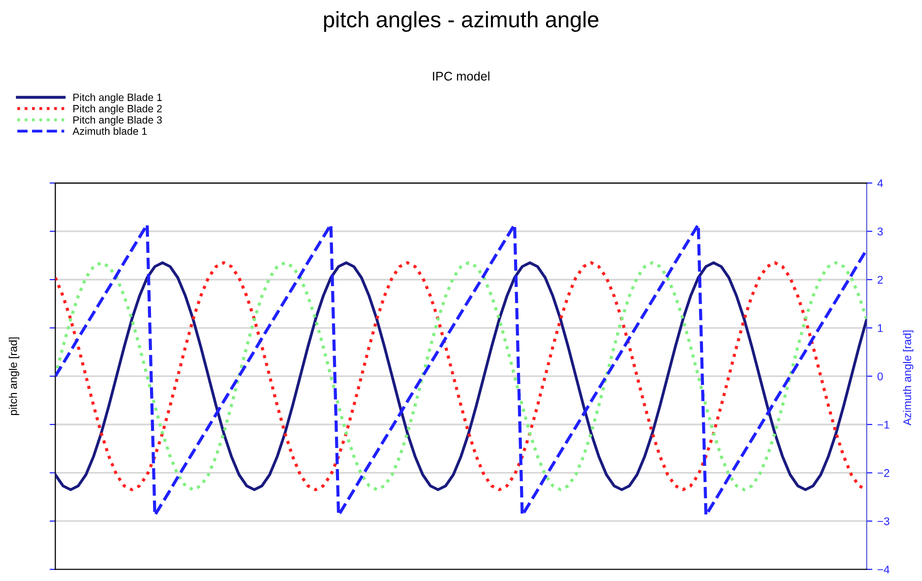 The image size is (922, 581). I want to click on y-tick-label: 4, so click(880, 183).